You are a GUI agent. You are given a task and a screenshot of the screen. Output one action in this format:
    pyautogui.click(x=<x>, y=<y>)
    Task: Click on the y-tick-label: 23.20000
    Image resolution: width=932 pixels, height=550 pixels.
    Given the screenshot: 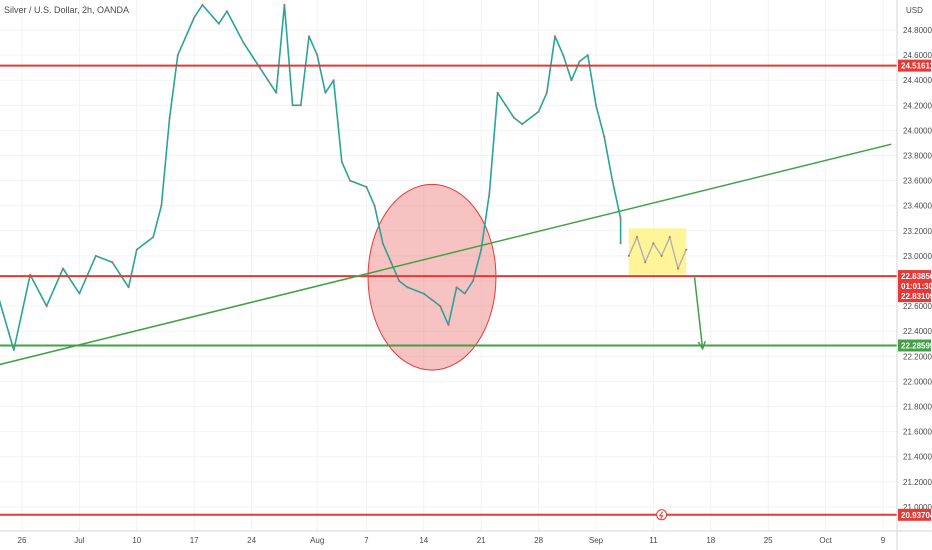 What is the action you would take?
    pyautogui.click(x=917, y=231)
    